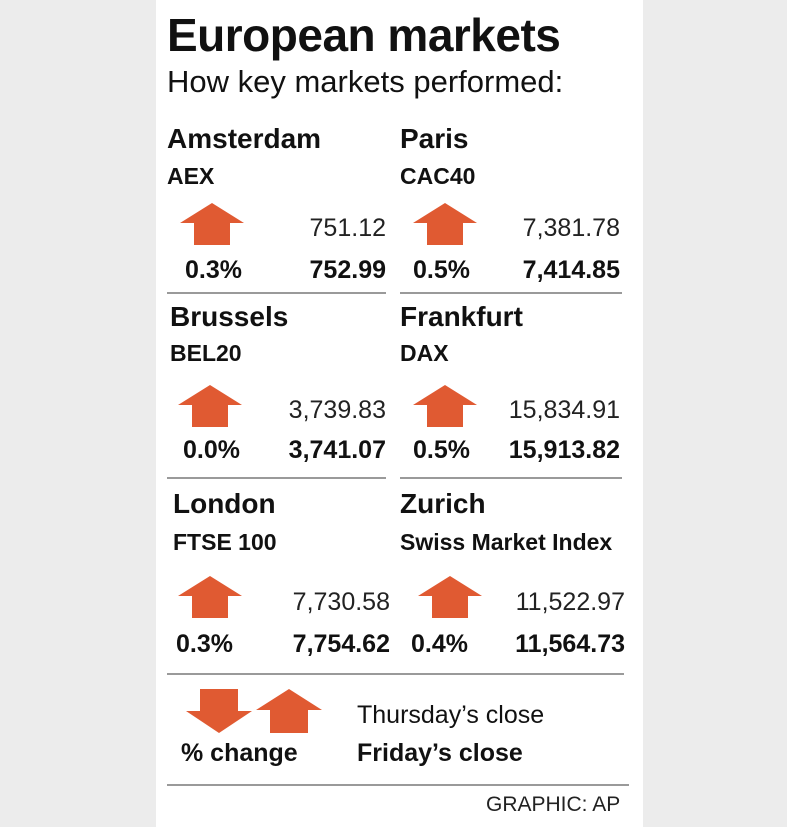 The image size is (787, 827). What do you see at coordinates (439, 644) in the screenshot?
I see `market-pct-change-zurich: 0.4%` at bounding box center [439, 644].